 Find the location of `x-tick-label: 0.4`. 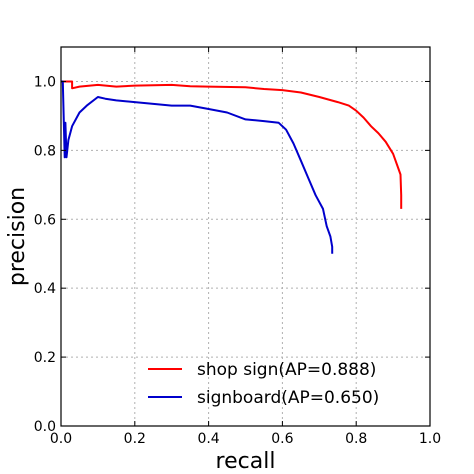

x-tick-label: 0.4 is located at coordinates (208, 439).